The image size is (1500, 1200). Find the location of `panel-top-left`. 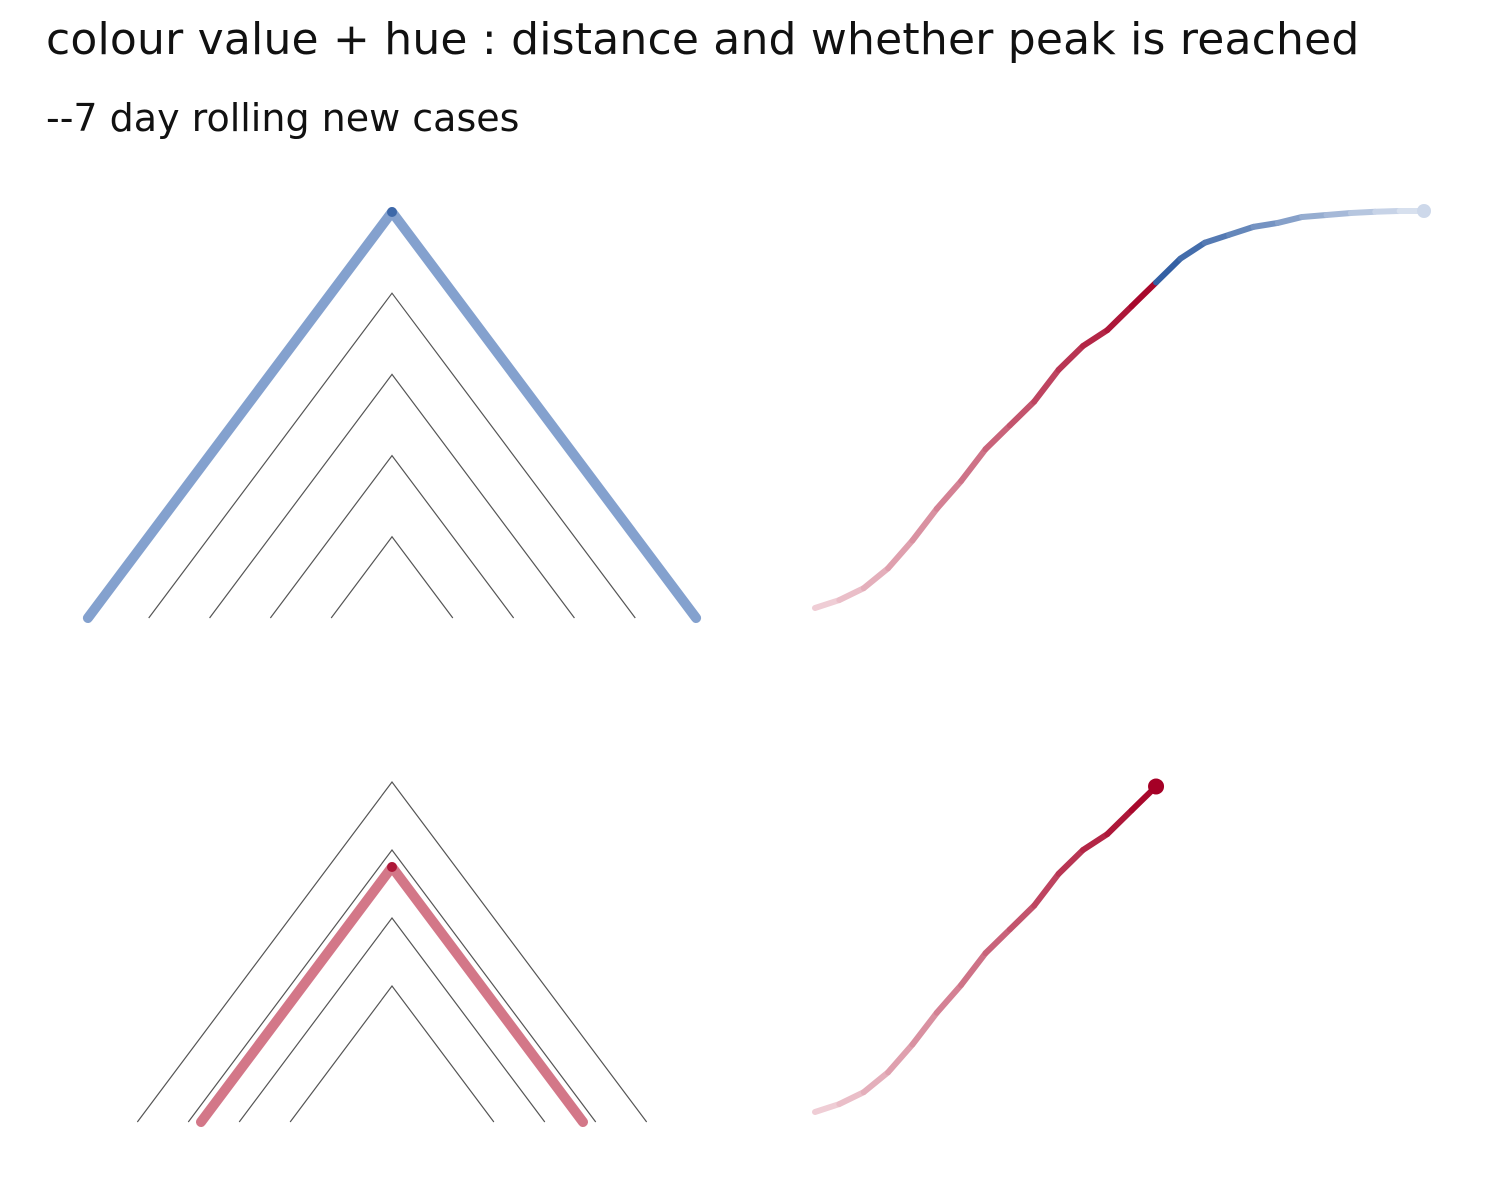

panel-top-left is located at coordinates (392, 415).